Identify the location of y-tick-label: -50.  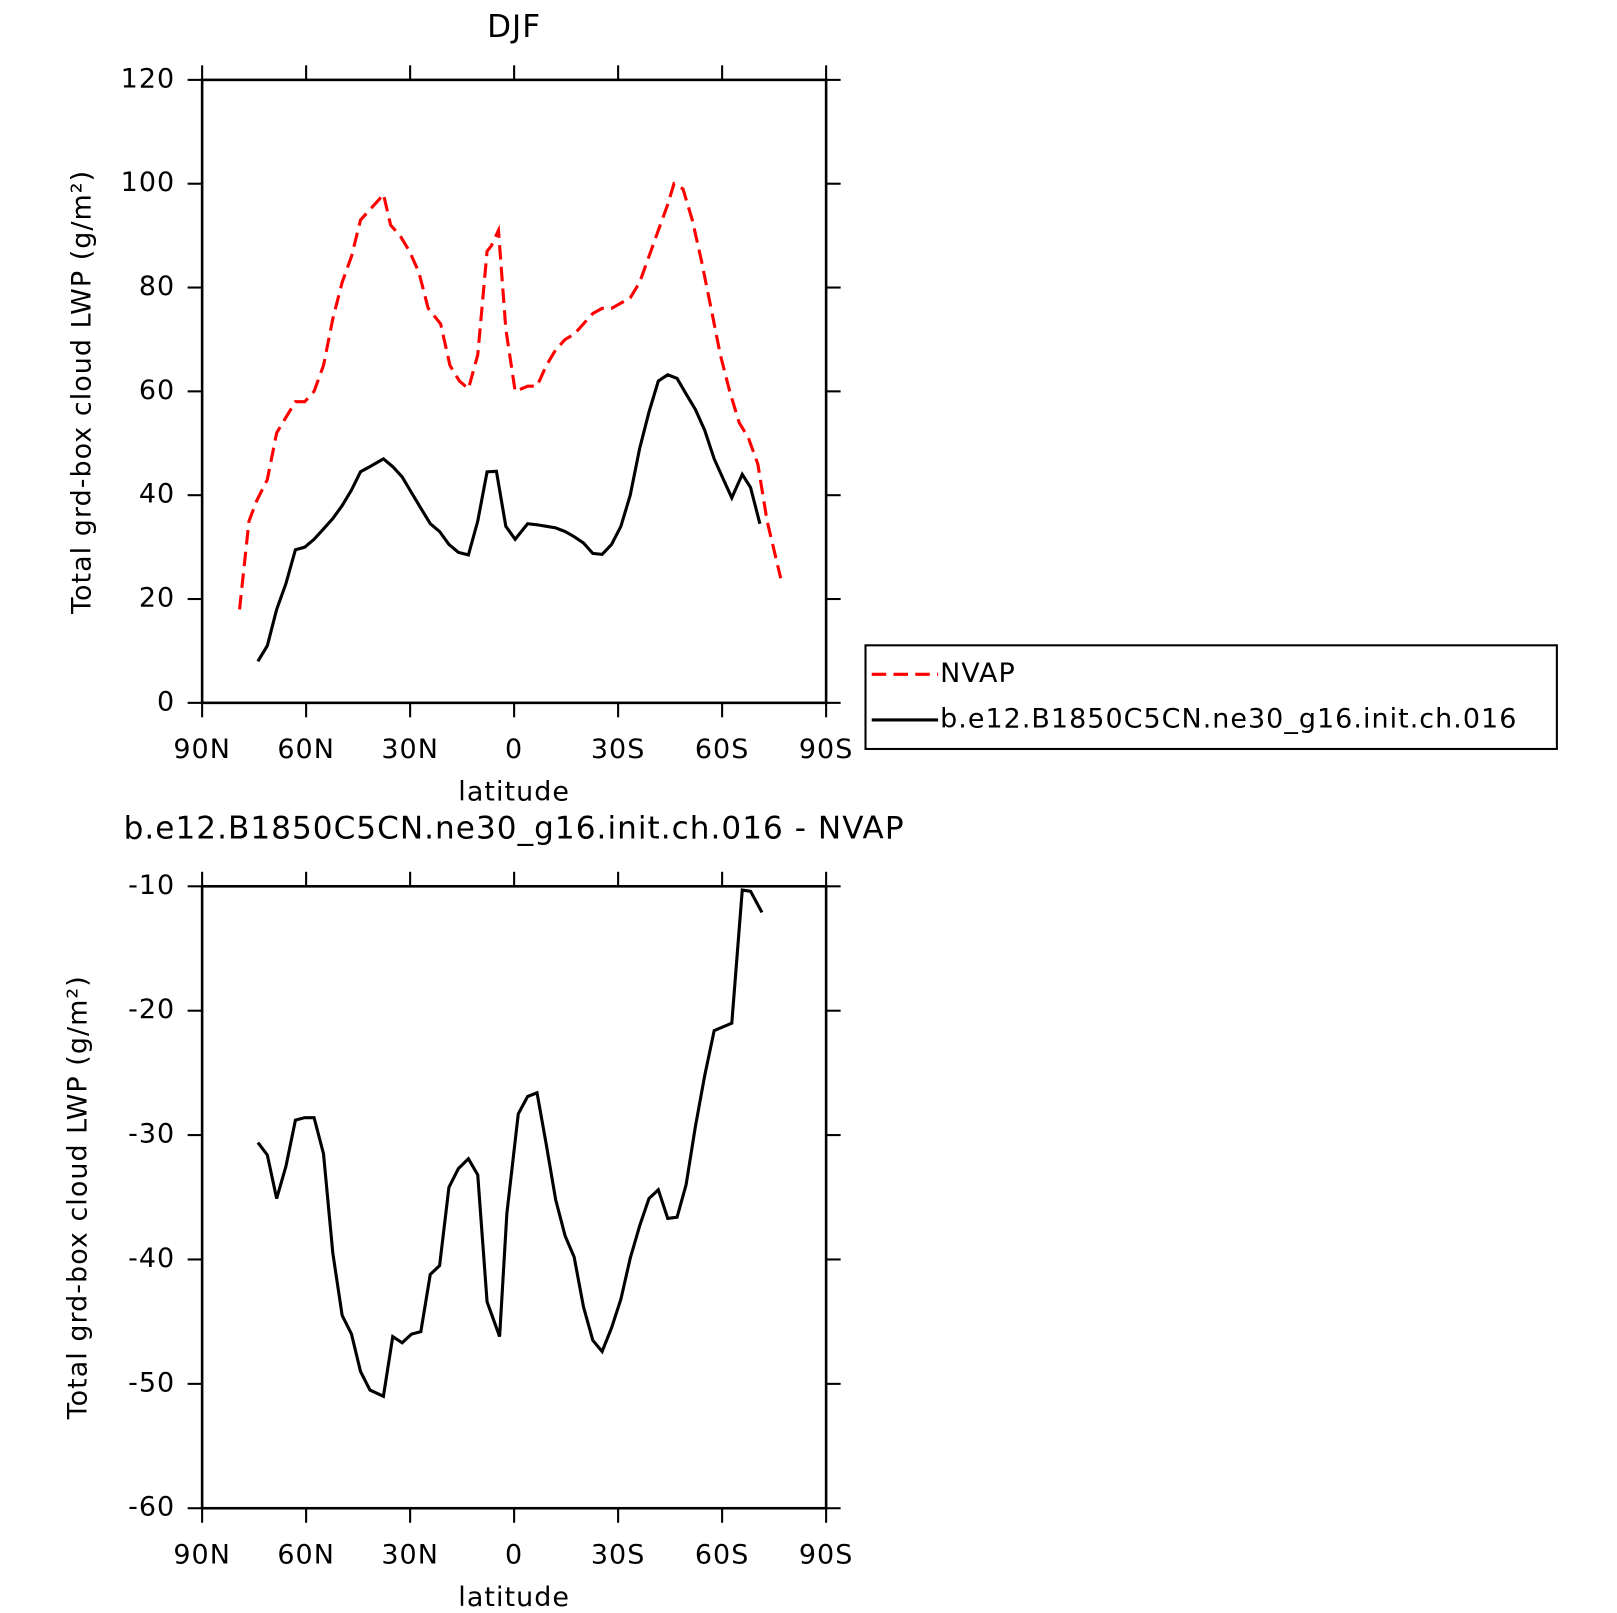
(151, 1382).